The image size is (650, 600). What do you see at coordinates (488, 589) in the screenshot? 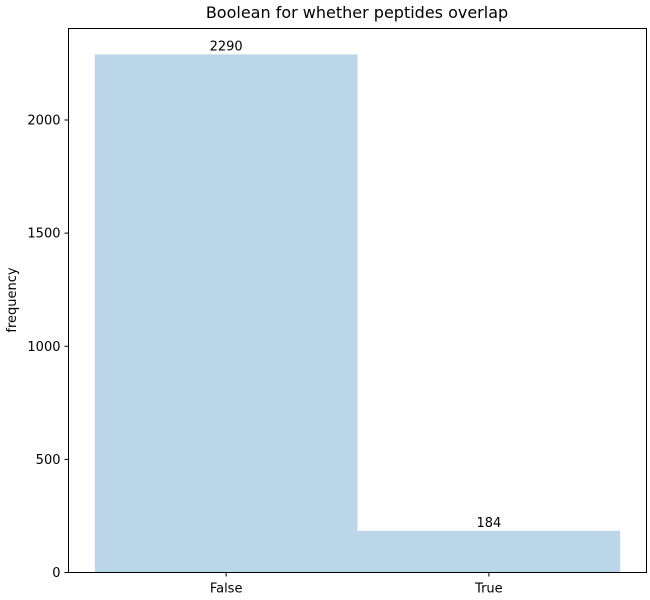
I see `x-tick-label: True` at bounding box center [488, 589].